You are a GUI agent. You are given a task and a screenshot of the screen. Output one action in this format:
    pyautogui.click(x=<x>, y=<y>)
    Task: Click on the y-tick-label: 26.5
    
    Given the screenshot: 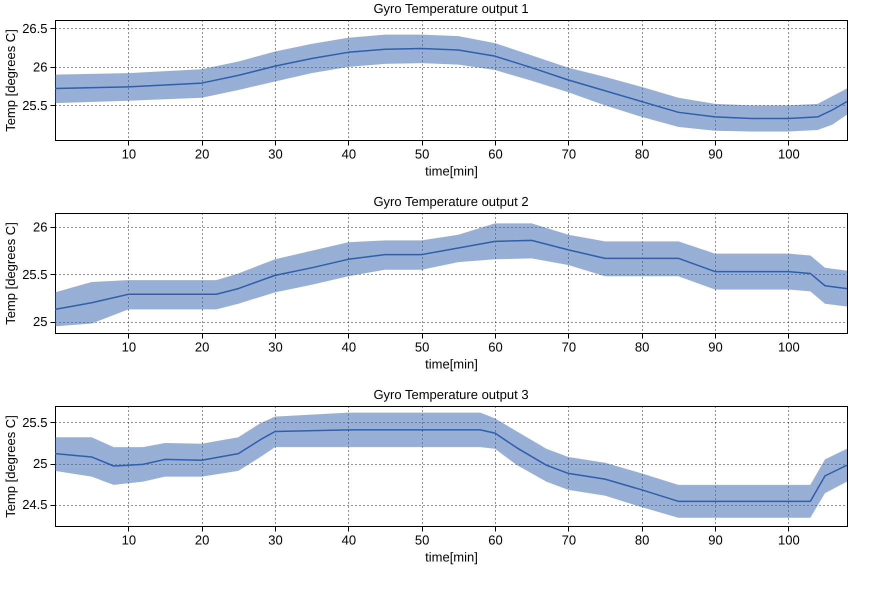 What is the action you would take?
    pyautogui.click(x=35, y=28)
    